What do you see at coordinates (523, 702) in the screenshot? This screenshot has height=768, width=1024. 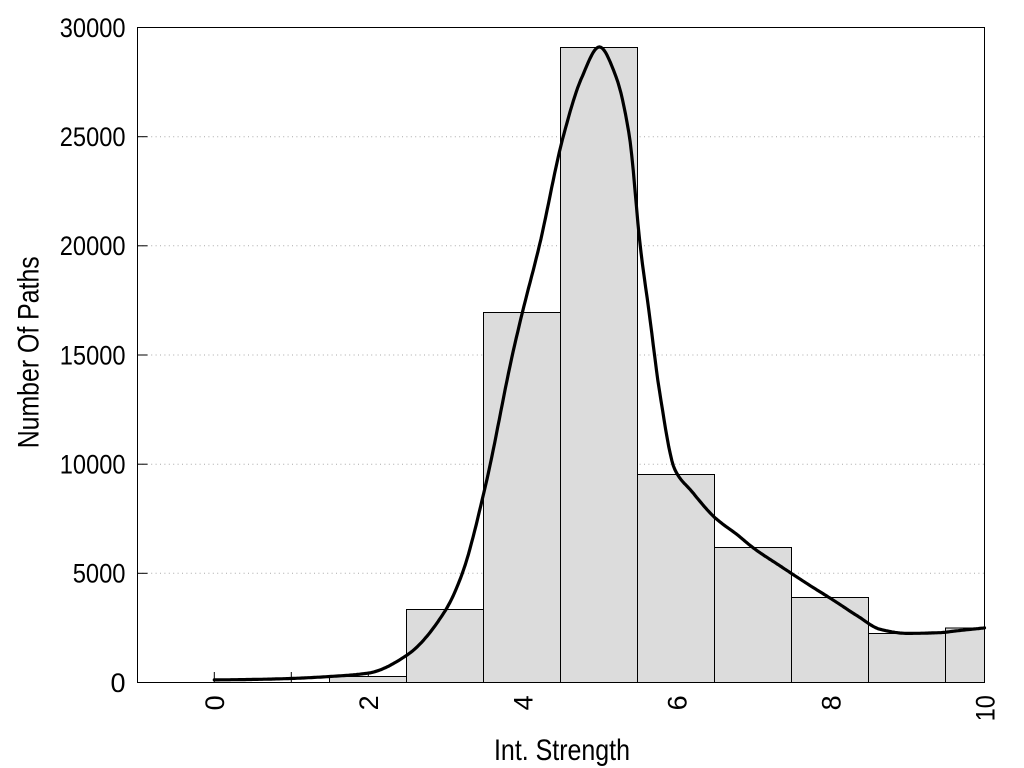 I see `svg-text: 4` at bounding box center [523, 702].